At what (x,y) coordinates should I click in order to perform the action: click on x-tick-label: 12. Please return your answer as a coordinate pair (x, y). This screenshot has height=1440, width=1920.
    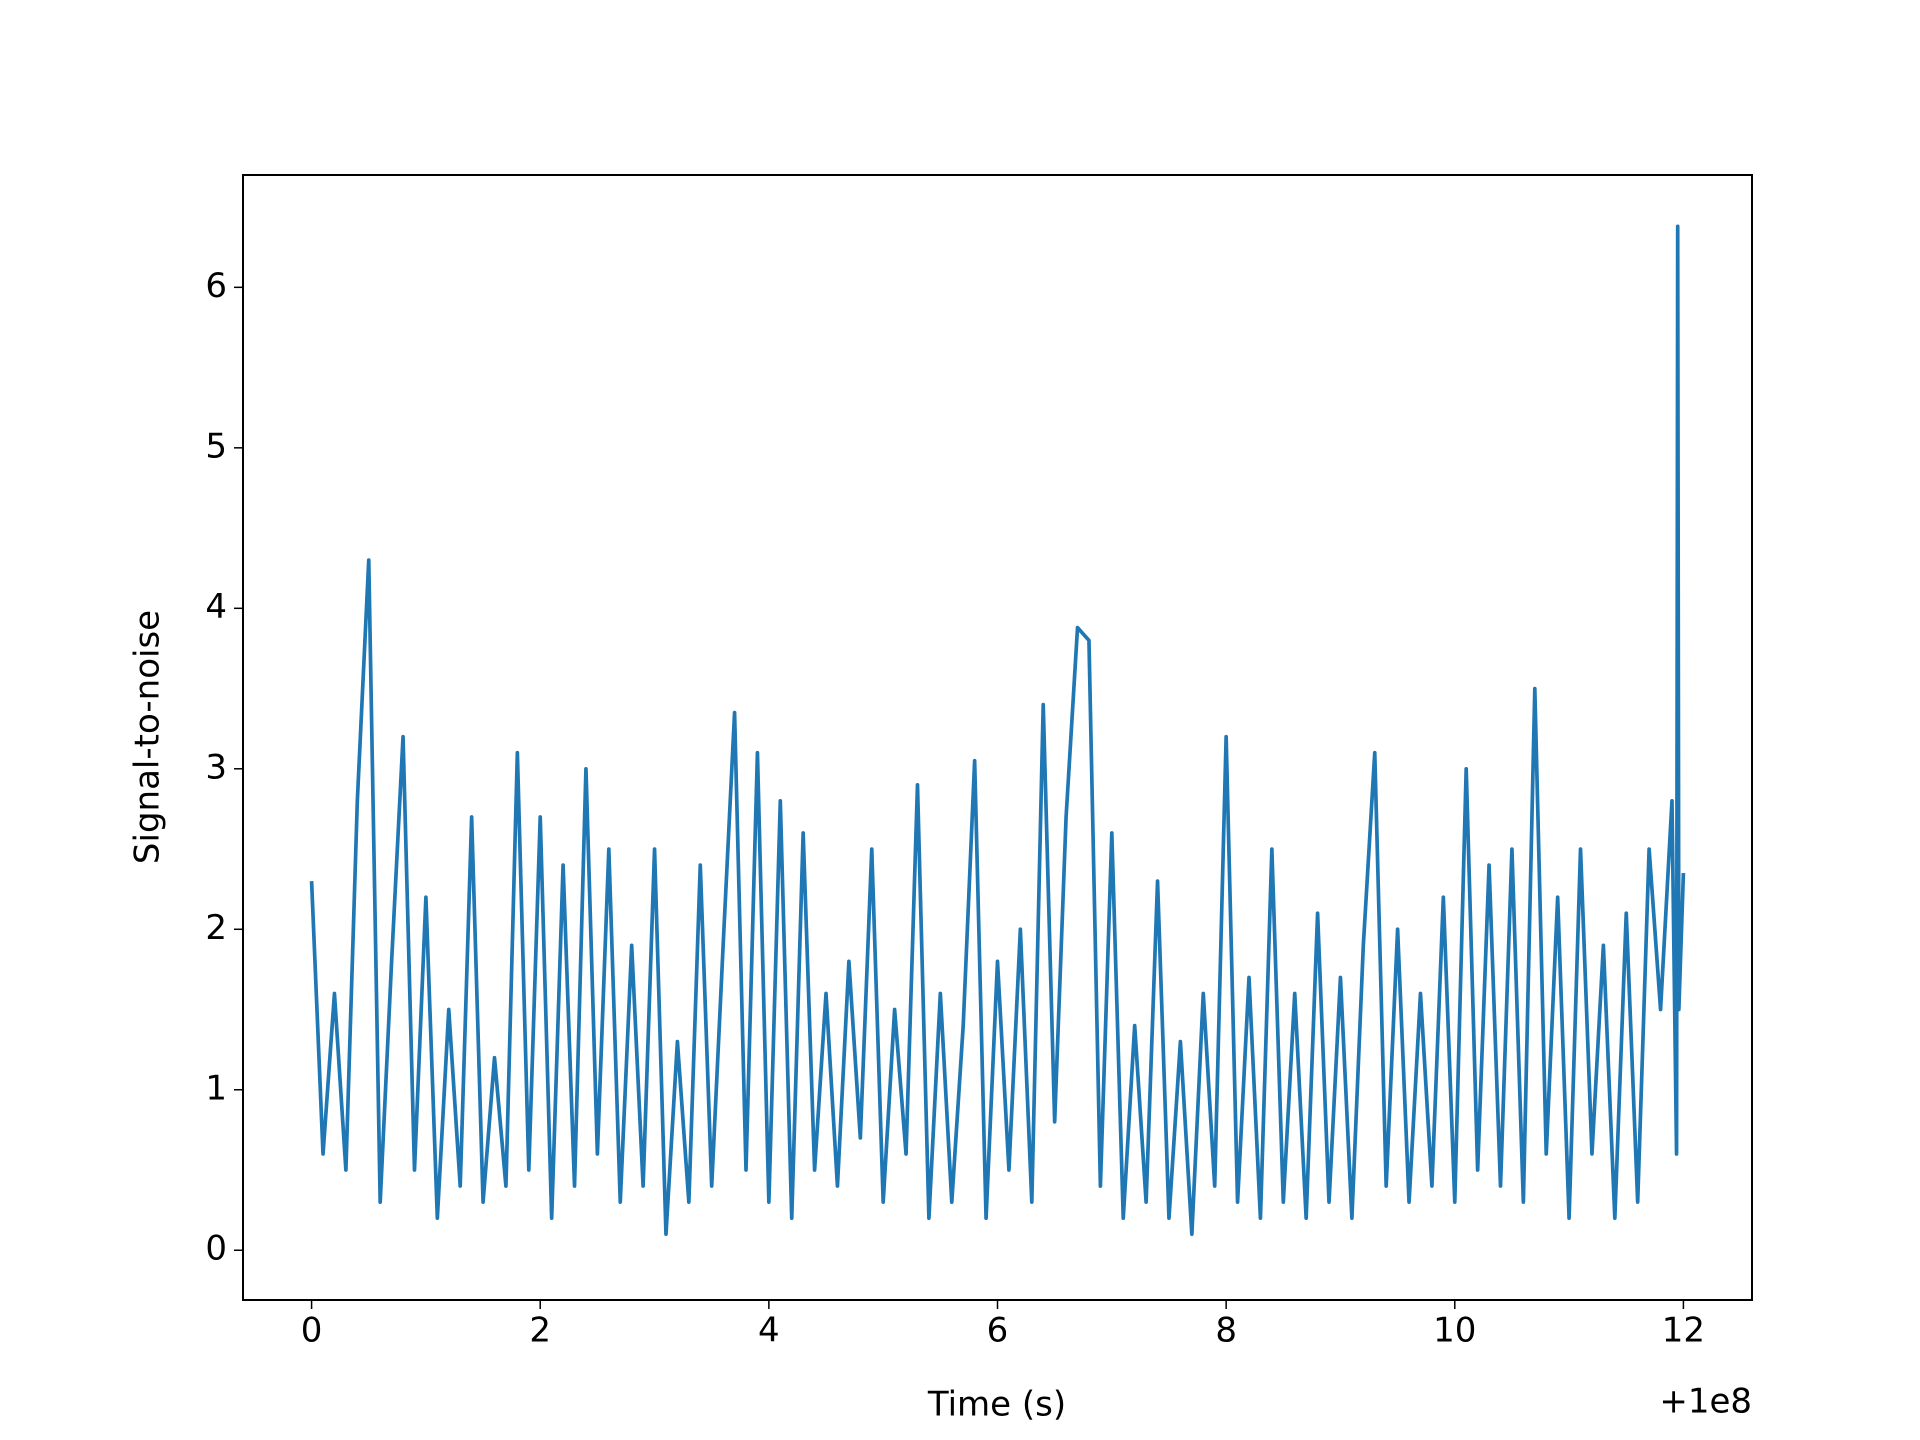
    Looking at the image, I should click on (1683, 1331).